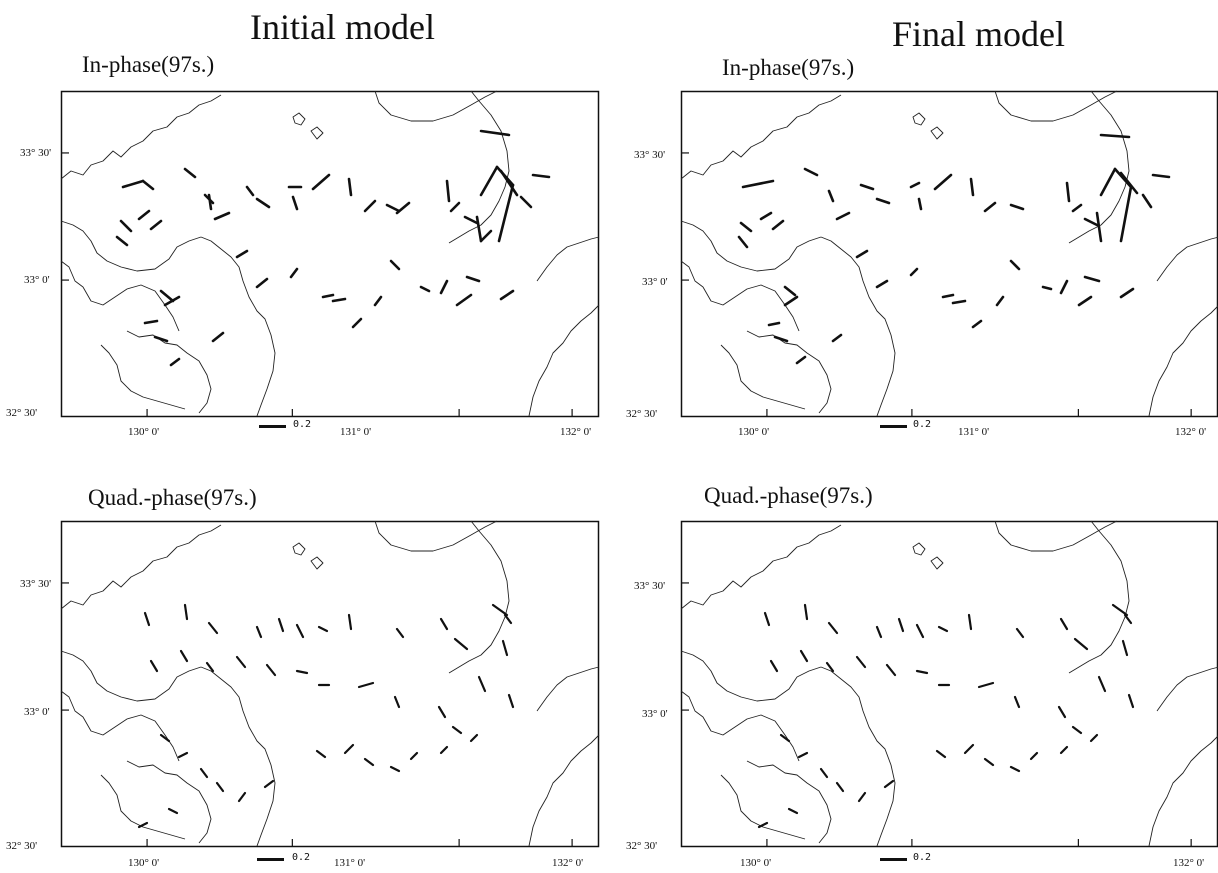 Image resolution: width=1218 pixels, height=873 pixels. What do you see at coordinates (788, 495) in the screenshot?
I see `panel-title-final-quad: Quad.-phase(97s.)` at bounding box center [788, 495].